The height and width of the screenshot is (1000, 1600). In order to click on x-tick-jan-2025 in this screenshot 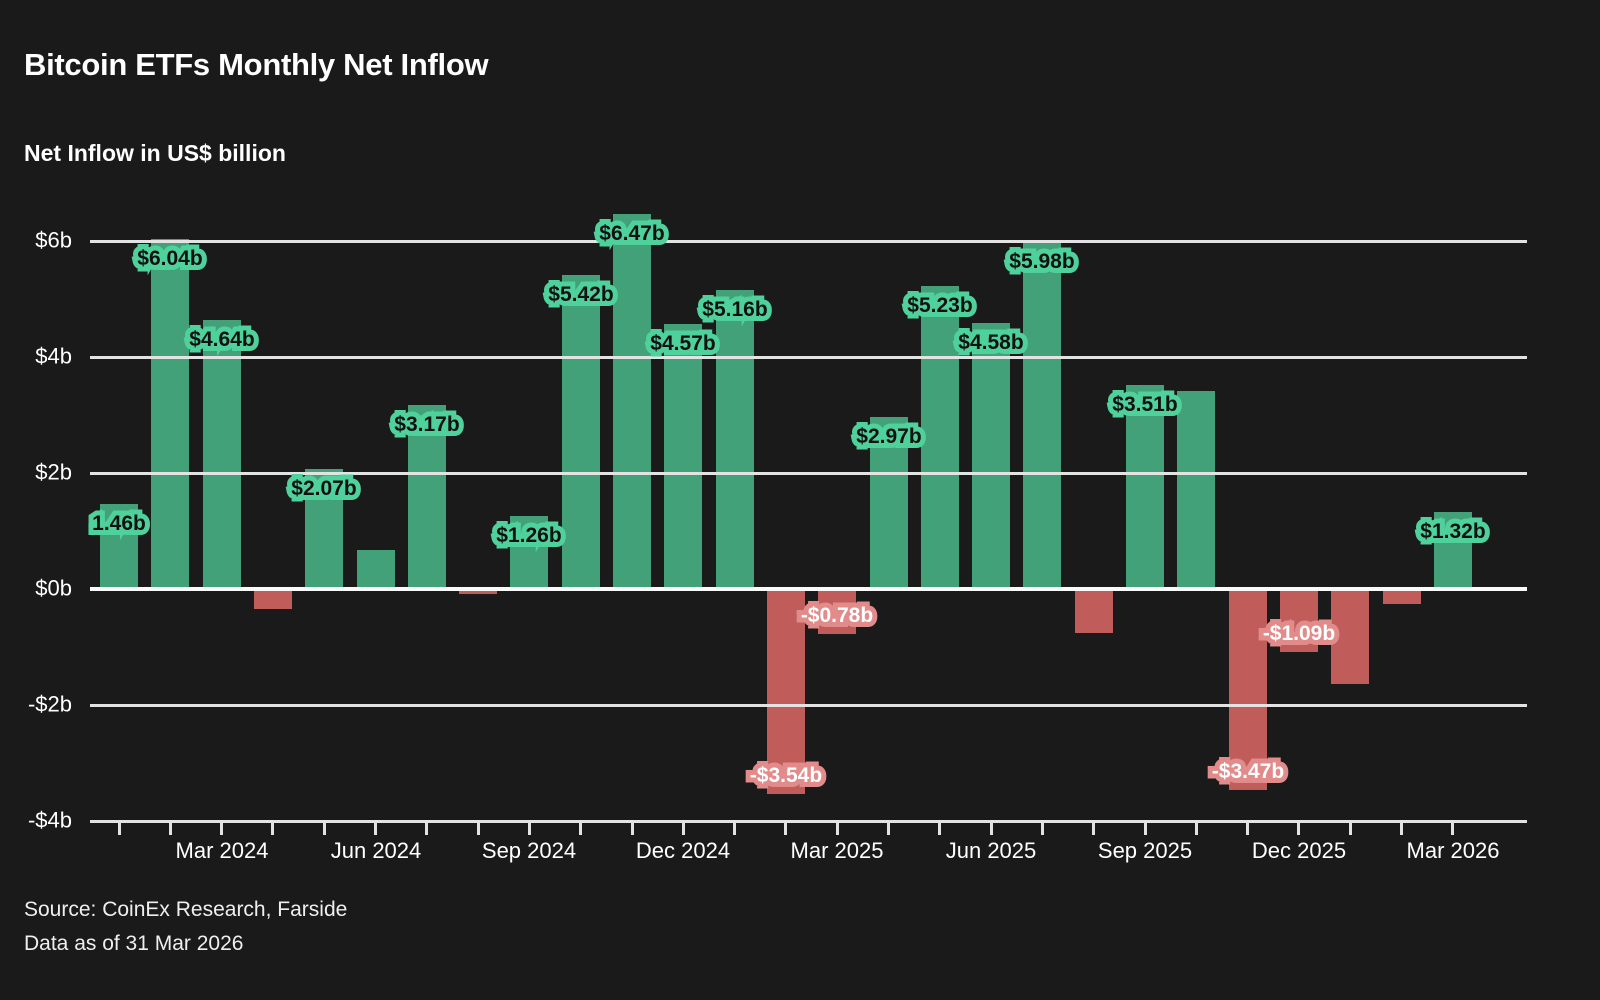, I will do `click(734, 828)`.